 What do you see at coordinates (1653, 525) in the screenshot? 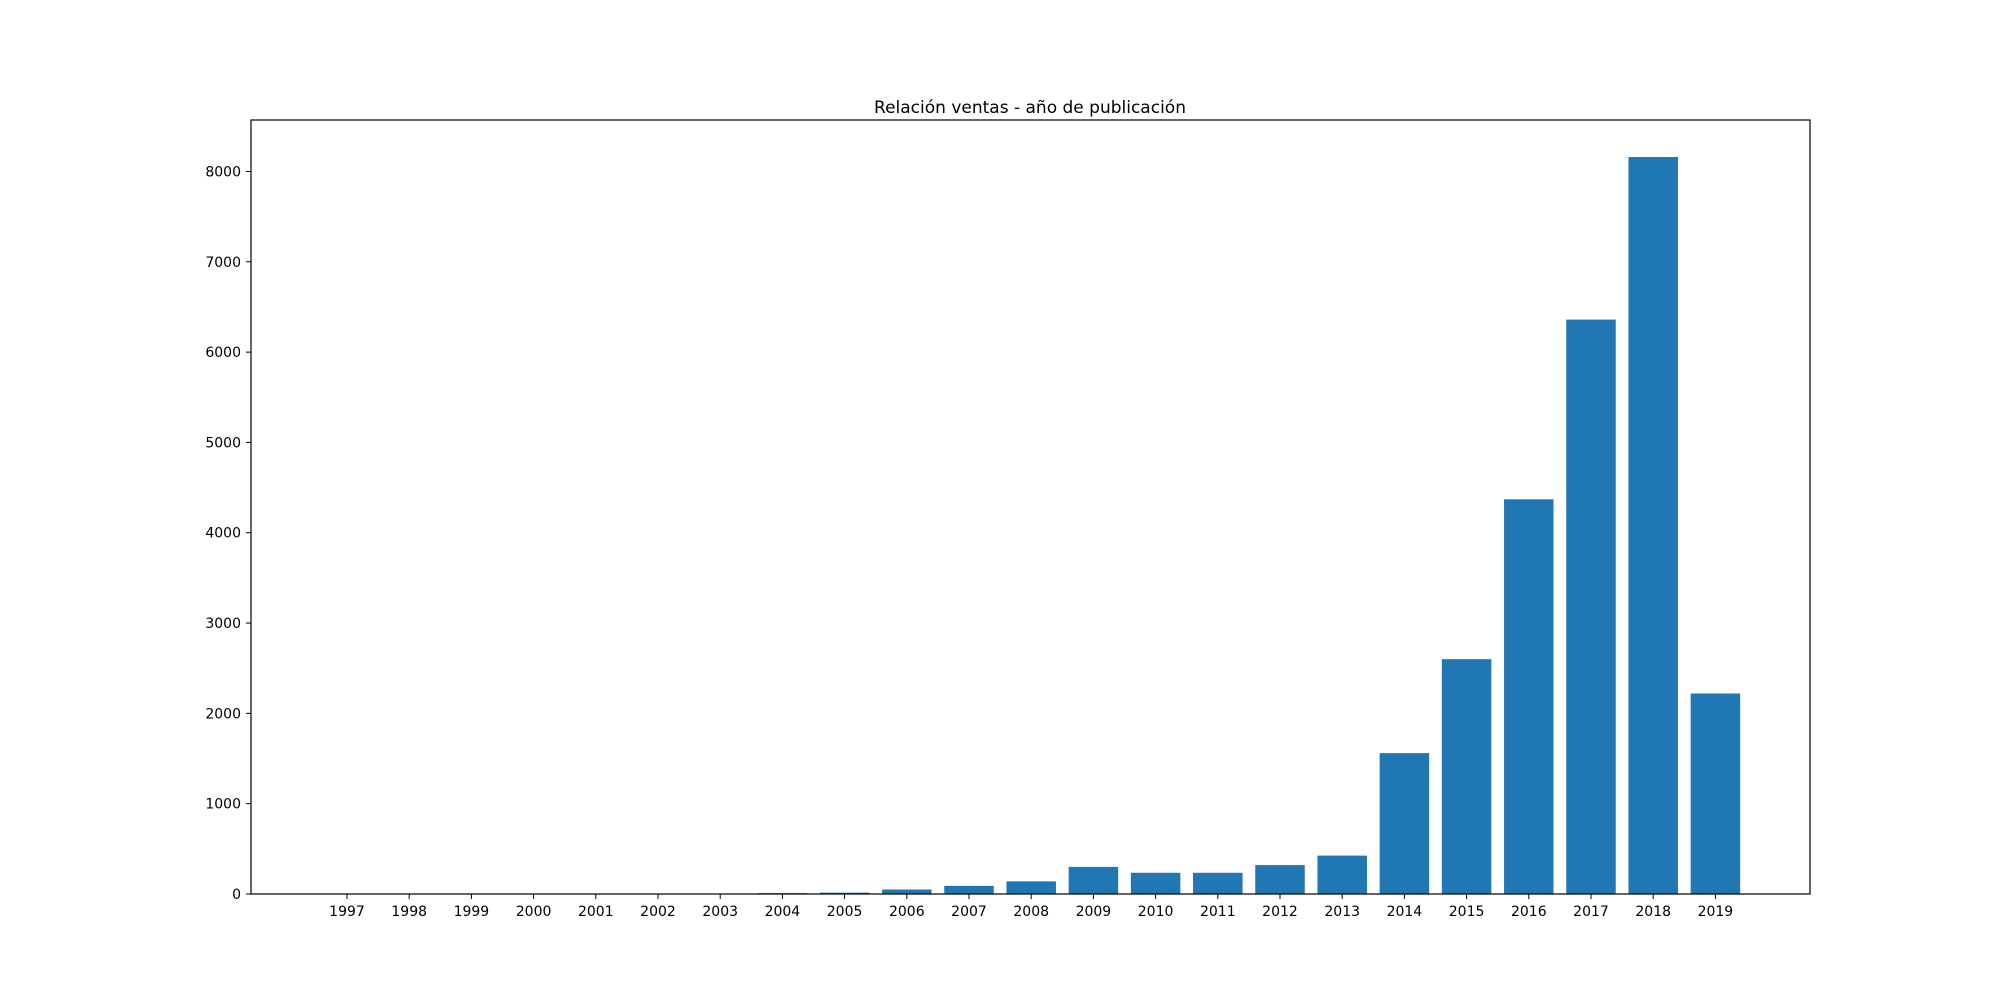
I see `bar-2018` at bounding box center [1653, 525].